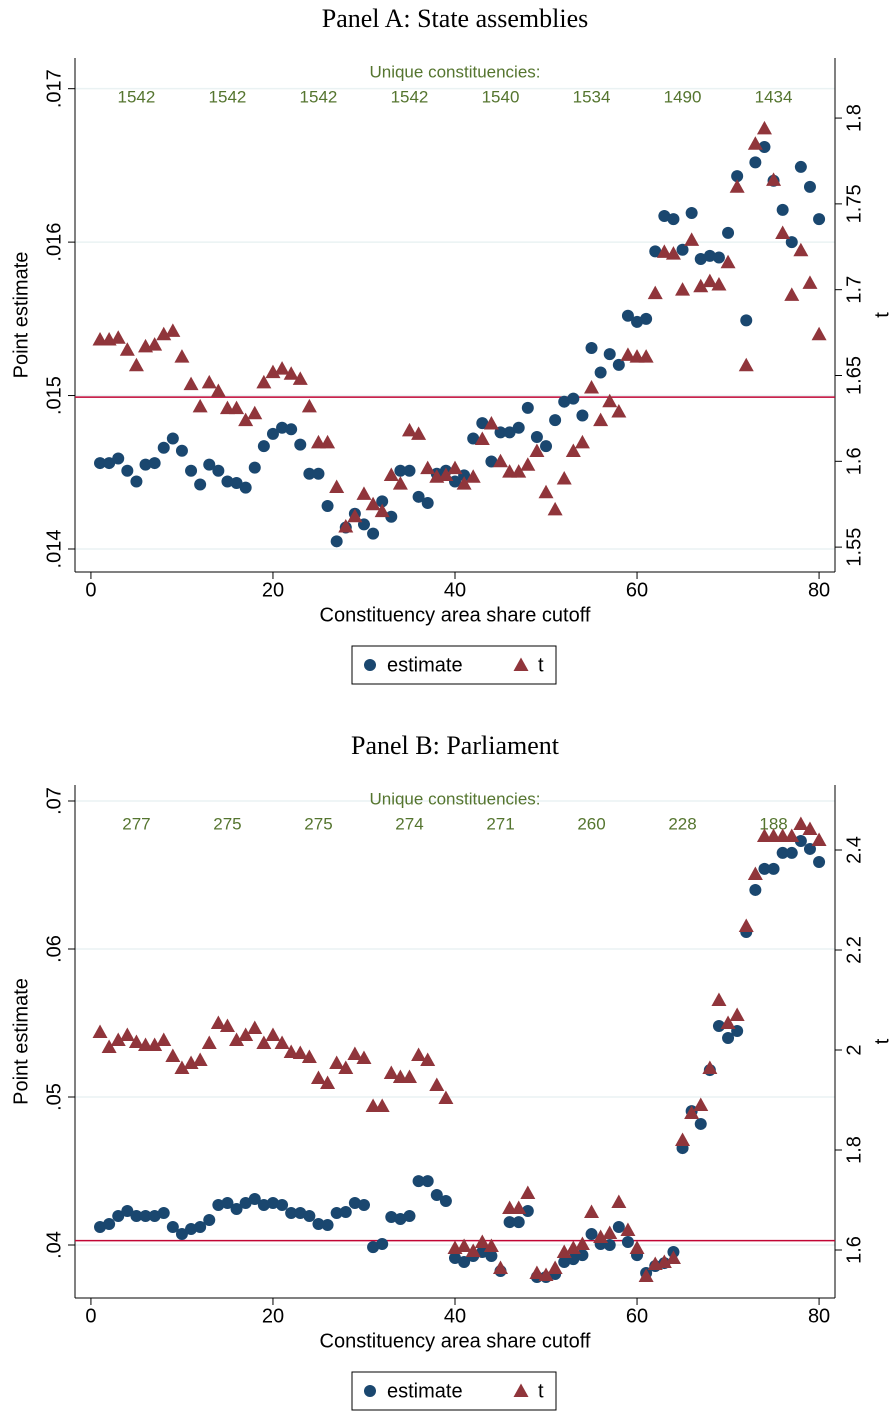 The width and height of the screenshot is (894, 1412). Describe the element at coordinates (854, 375) in the screenshot. I see `y2-tick-label: 1.65` at that location.